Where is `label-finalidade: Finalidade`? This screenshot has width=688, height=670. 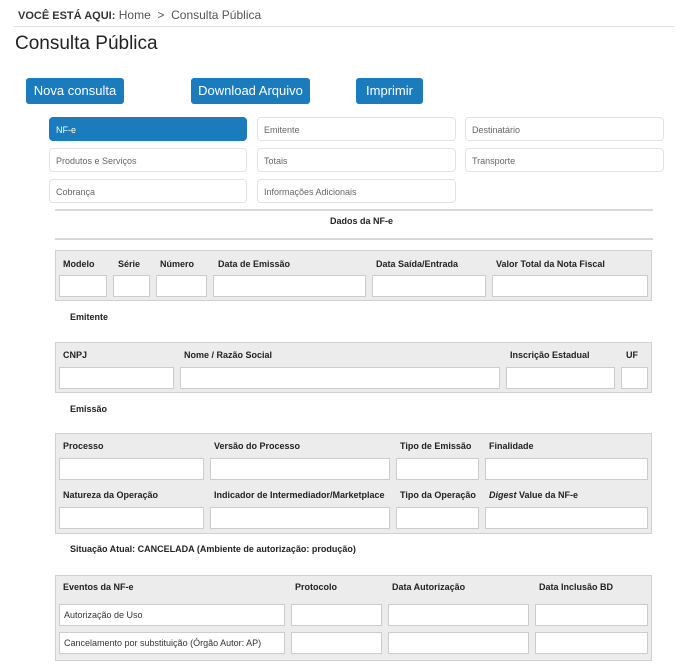 label-finalidade: Finalidade is located at coordinates (511, 446).